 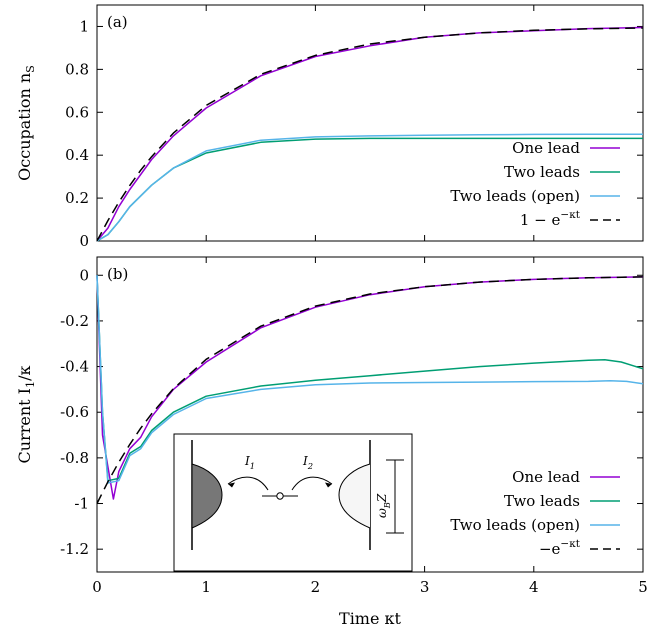 What do you see at coordinates (117, 22) in the screenshot?
I see `panel-label: (a)` at bounding box center [117, 22].